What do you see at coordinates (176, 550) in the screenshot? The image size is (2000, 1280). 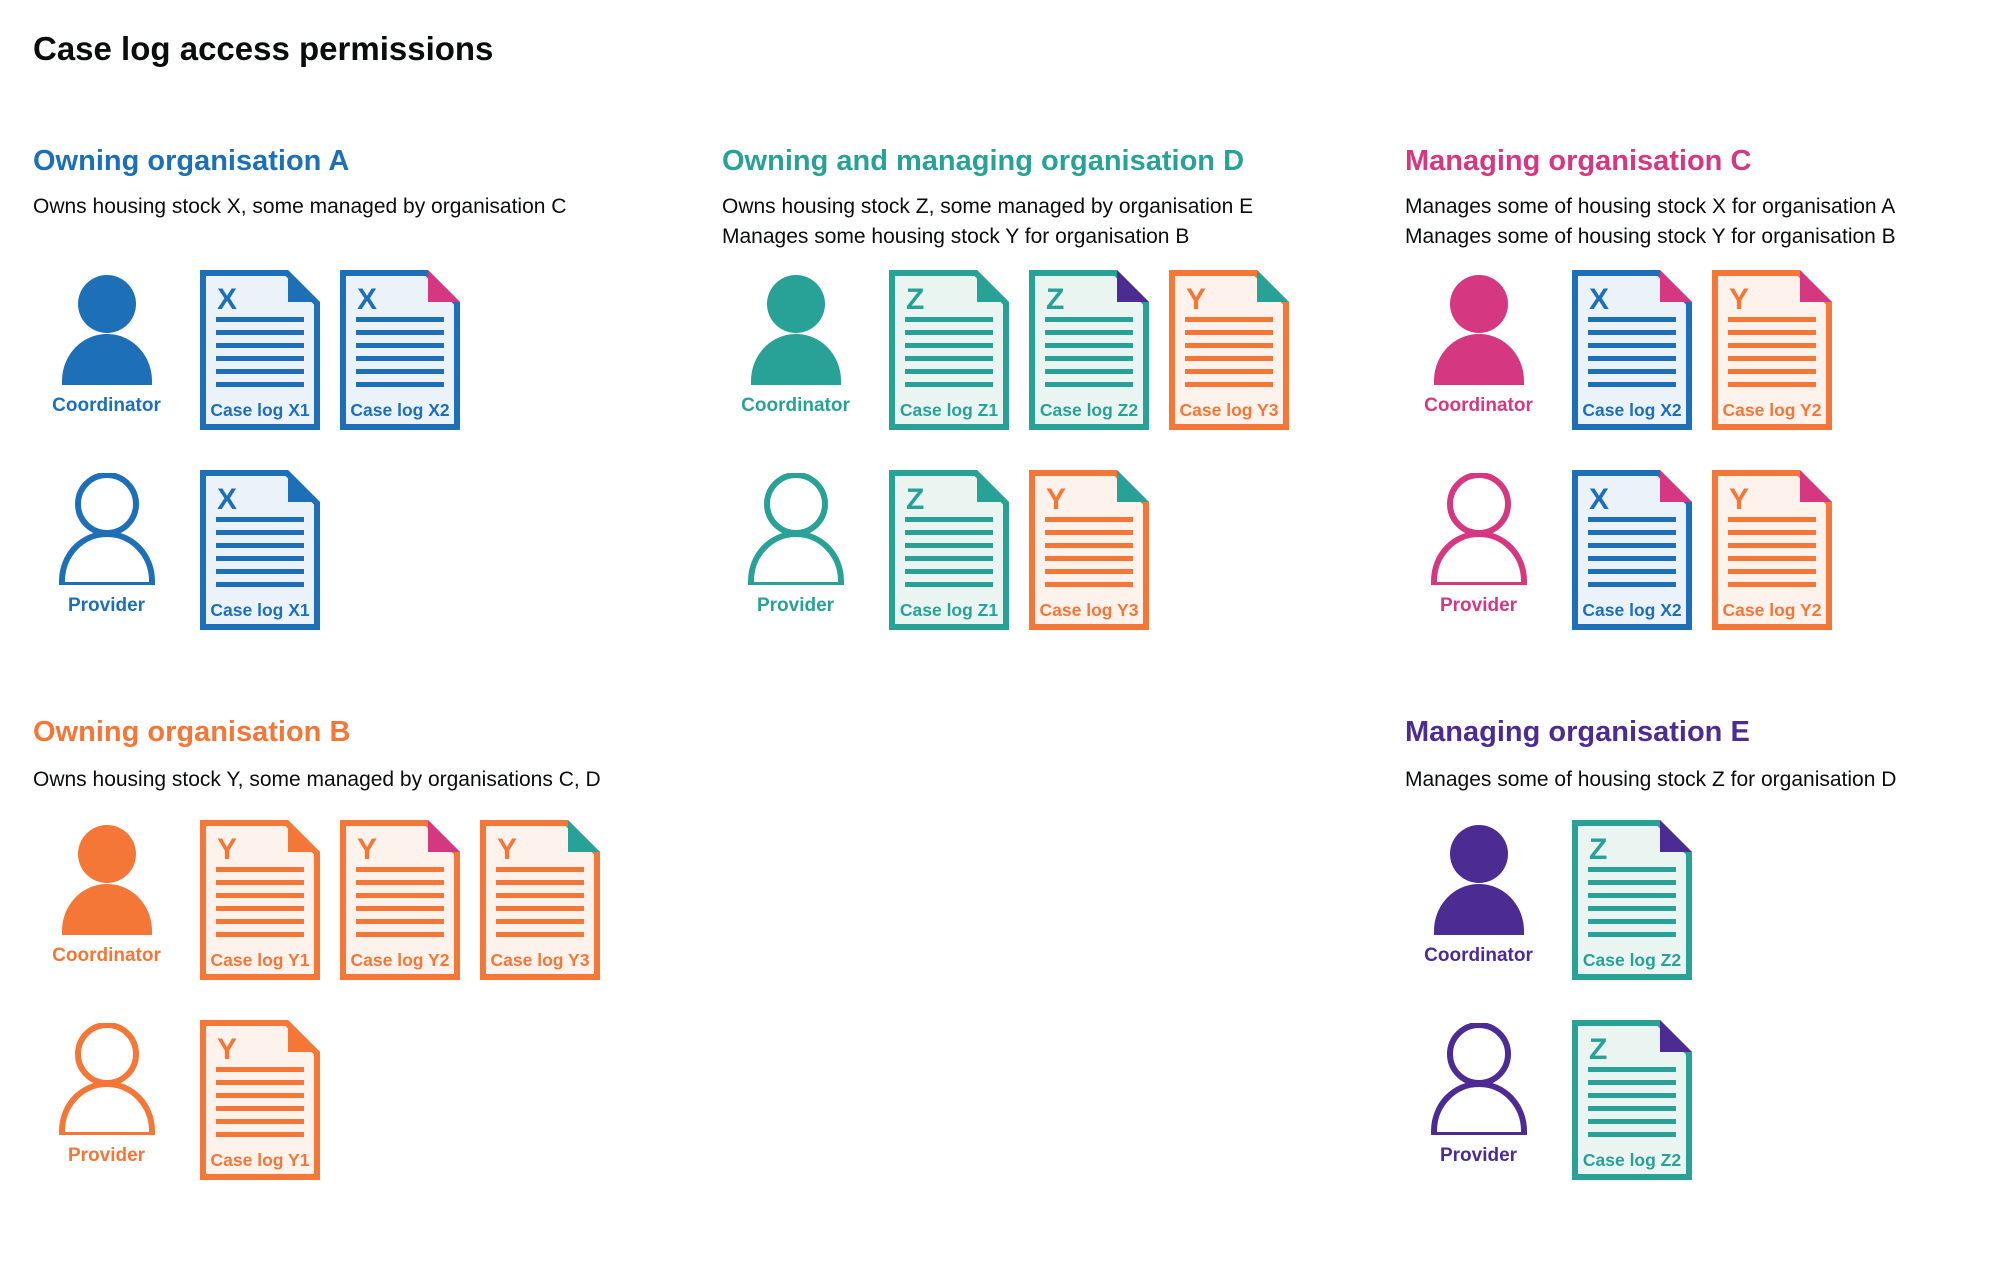 I see `provider-row: Provider X Case log X1` at bounding box center [176, 550].